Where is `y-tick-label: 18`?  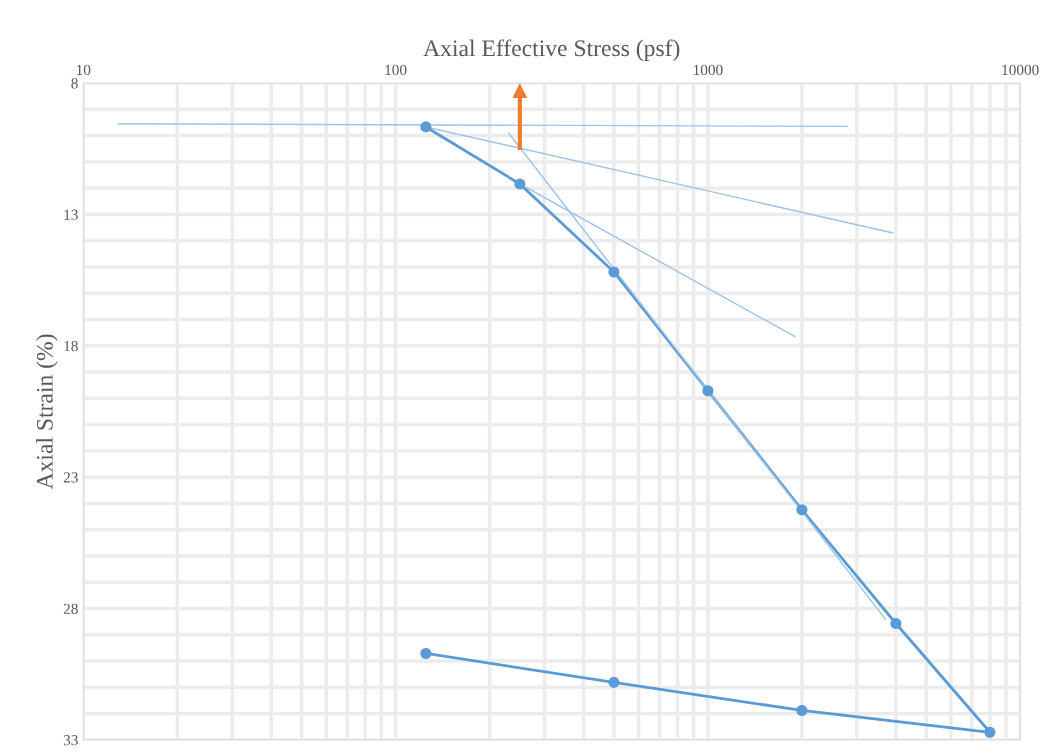 y-tick-label: 18 is located at coordinates (71, 346).